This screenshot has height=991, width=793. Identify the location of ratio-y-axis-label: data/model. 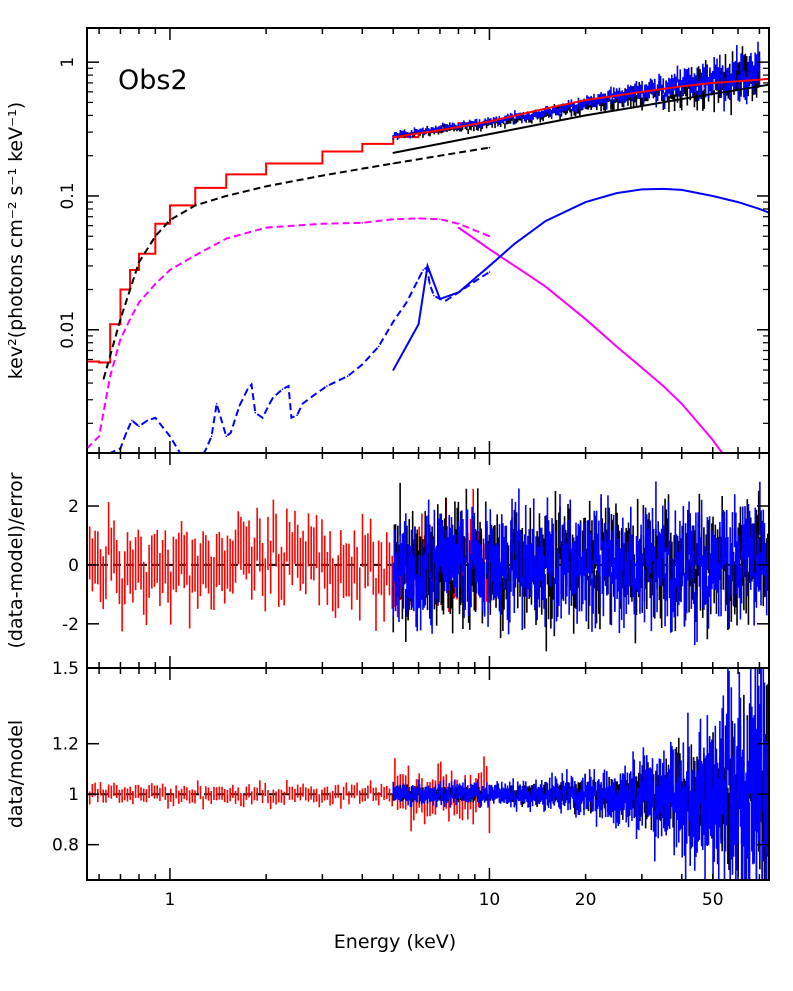
(16, 774).